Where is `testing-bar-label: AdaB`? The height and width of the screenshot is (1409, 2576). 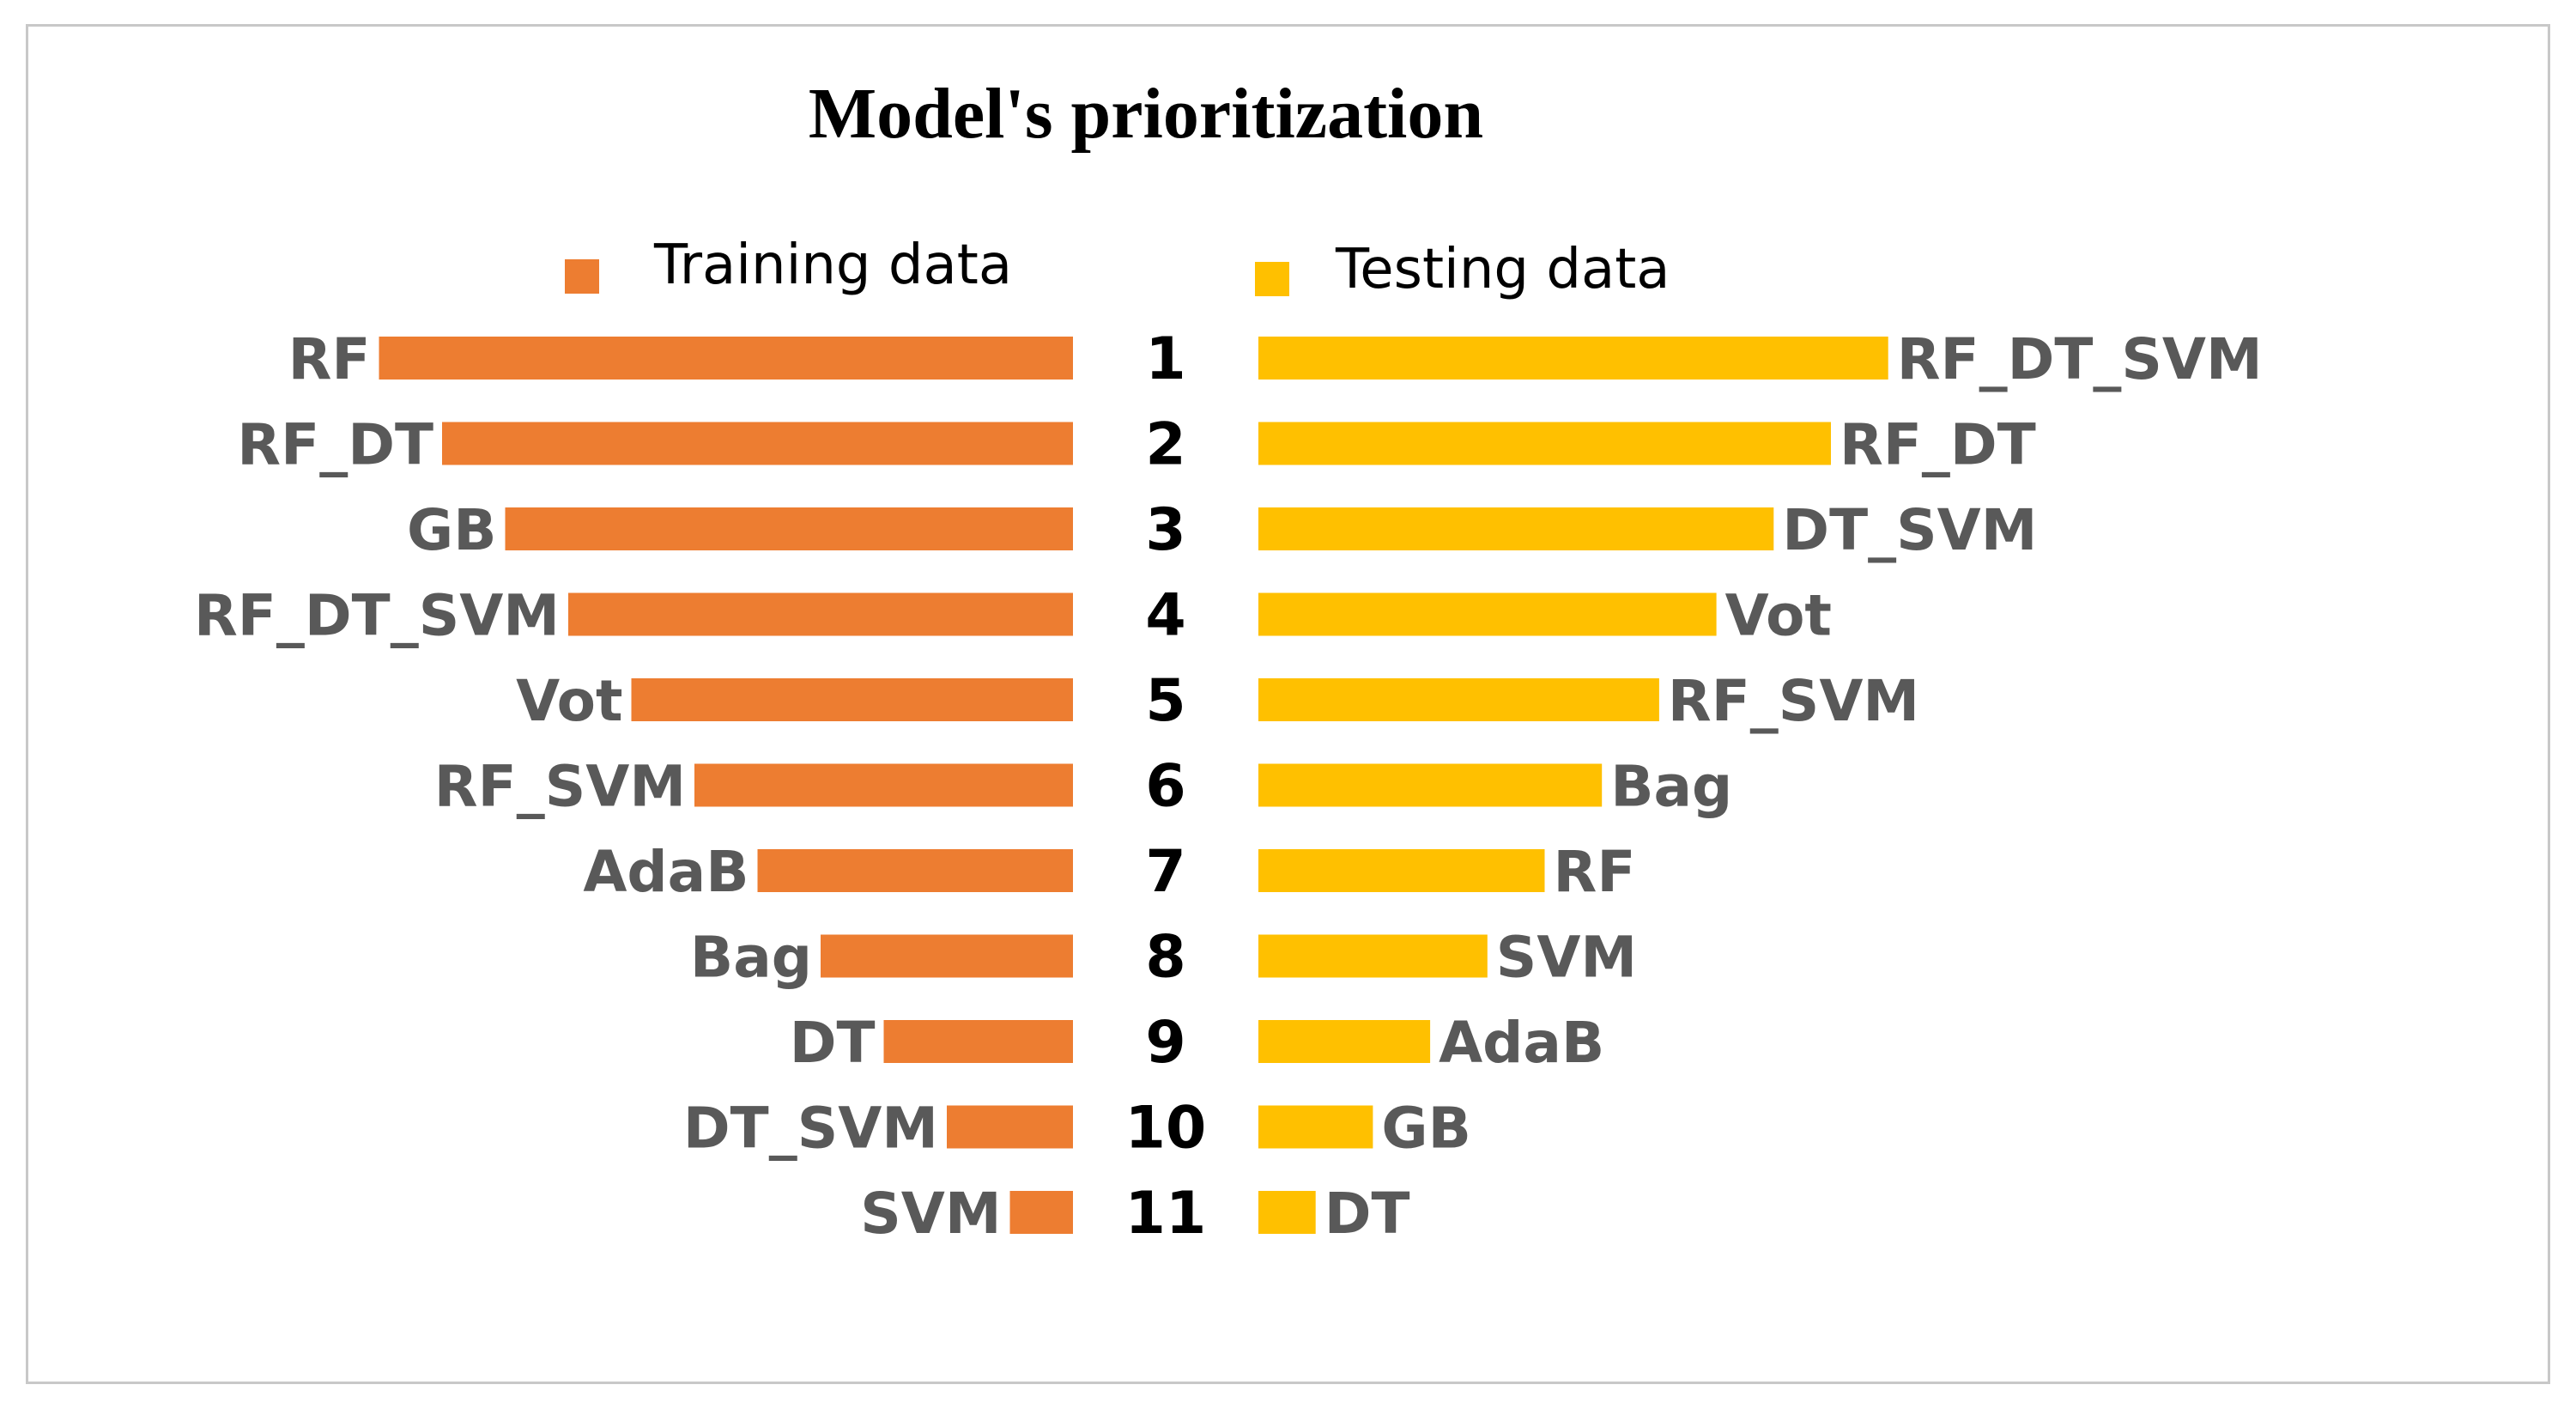
testing-bar-label: AdaB is located at coordinates (1521, 1043).